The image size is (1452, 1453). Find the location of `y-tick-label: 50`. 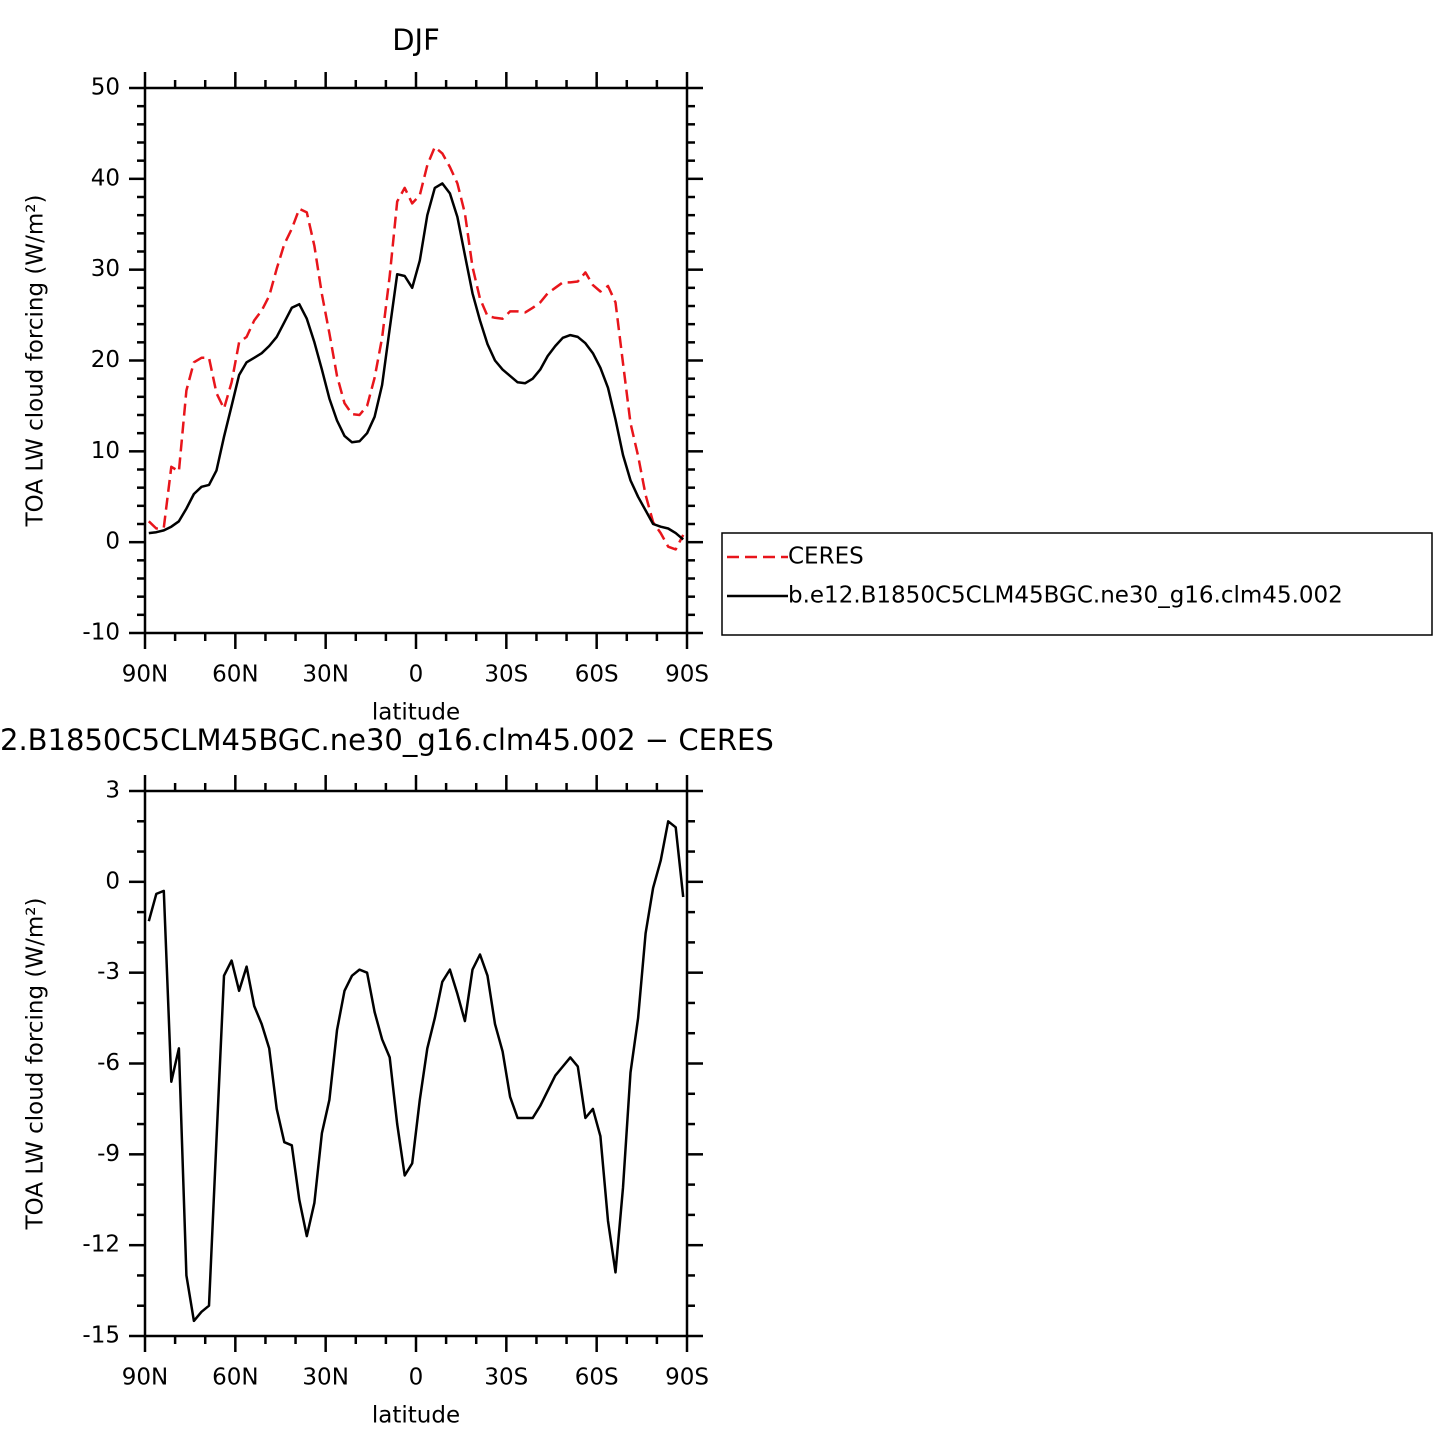

y-tick-label: 50 is located at coordinates (105, 88).